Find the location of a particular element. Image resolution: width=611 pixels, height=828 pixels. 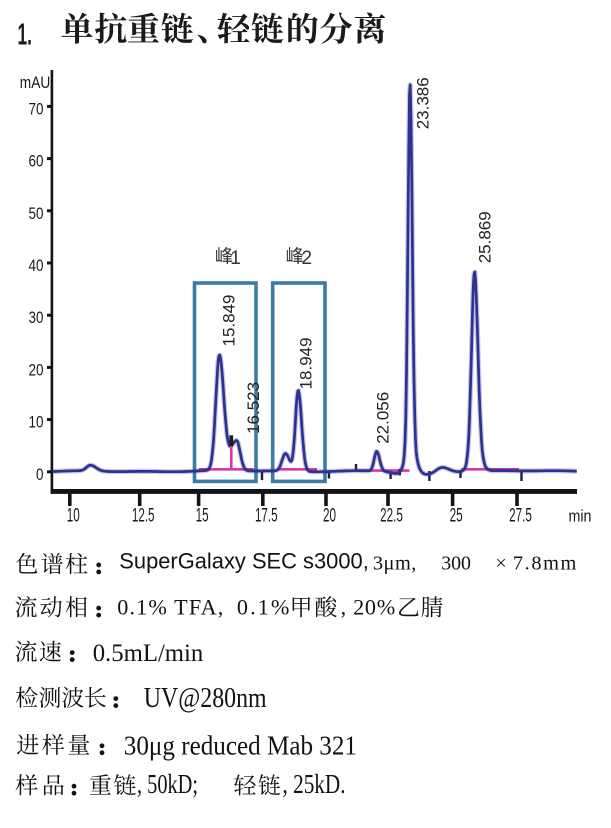

svg-text: 0.1% is located at coordinates (263, 607).